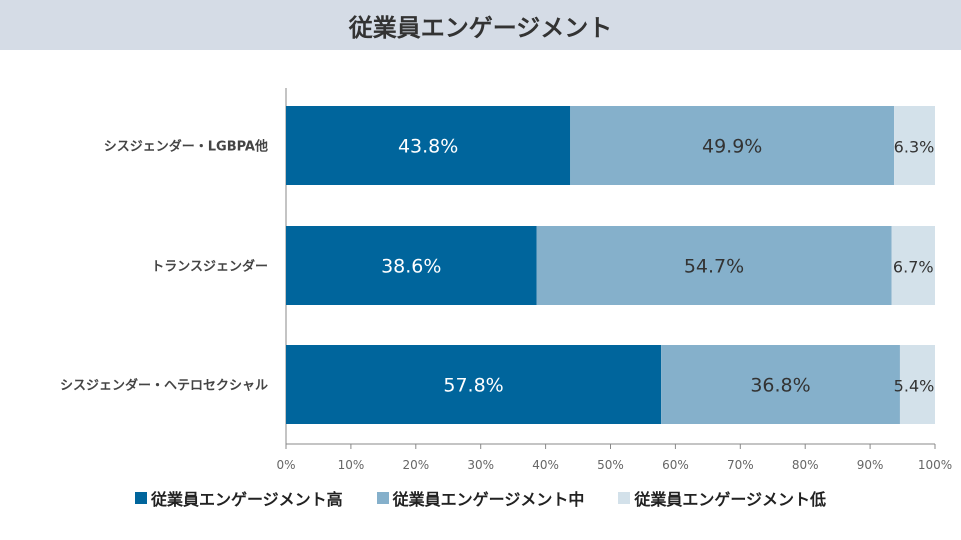 The width and height of the screenshot is (961, 540). I want to click on x-tick-label: 10%, so click(351, 465).